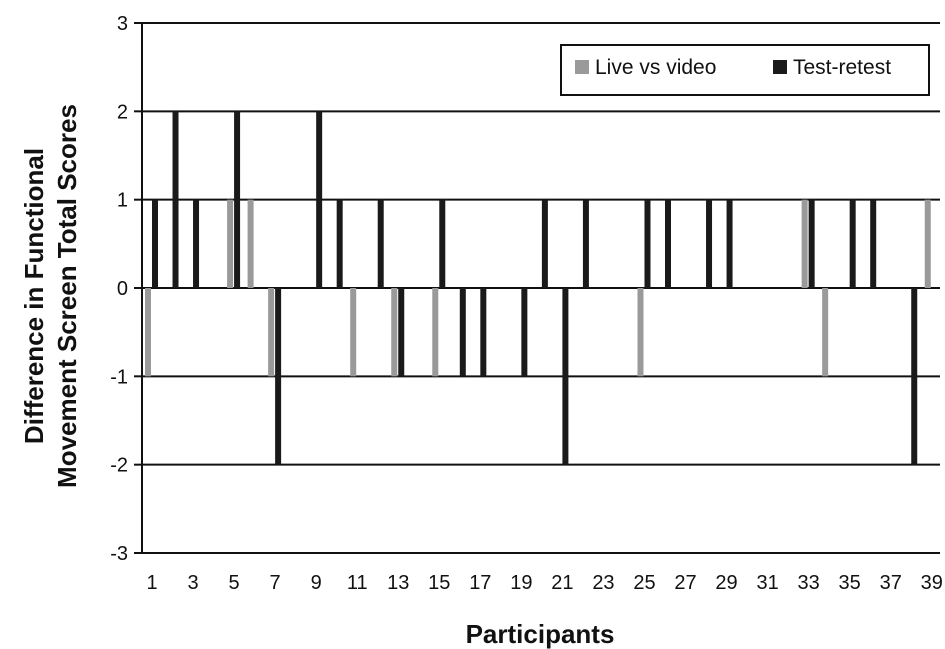 This screenshot has height=649, width=945. What do you see at coordinates (544, 583) in the screenshot?
I see `x-tick-labels: 1 3 5 7 9 11 13 15 17 19 21 23 25 27 29 31 33 35 37 39` at bounding box center [544, 583].